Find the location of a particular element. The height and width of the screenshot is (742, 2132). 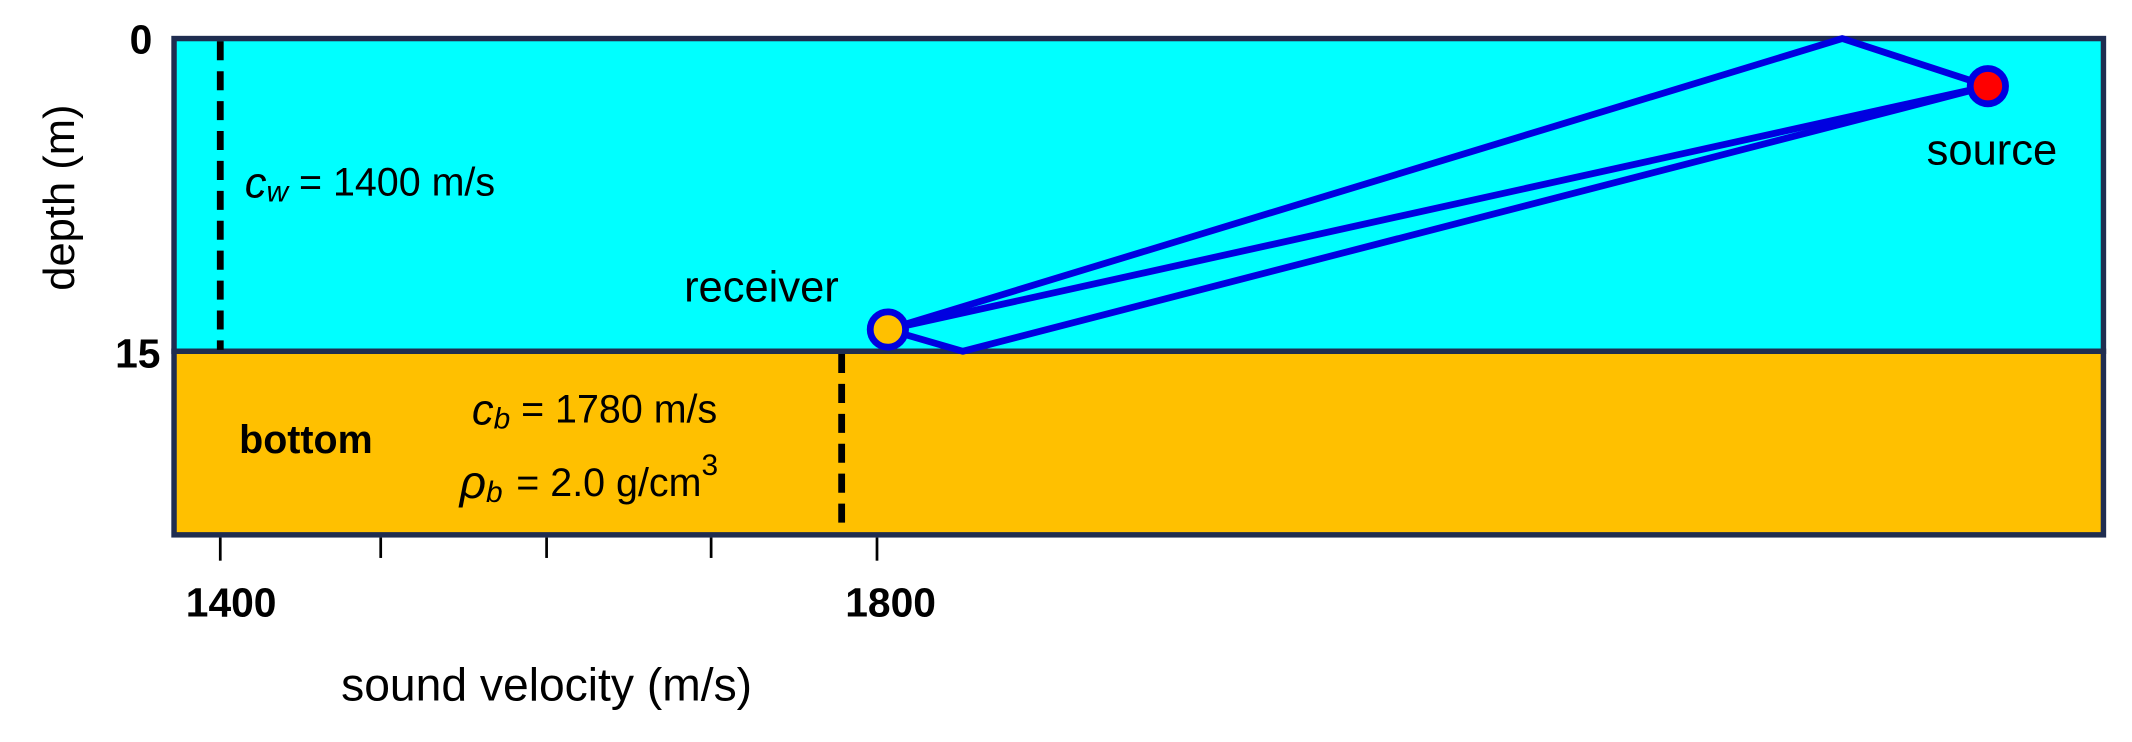

y-tick-label: 15 is located at coordinates (137, 354).